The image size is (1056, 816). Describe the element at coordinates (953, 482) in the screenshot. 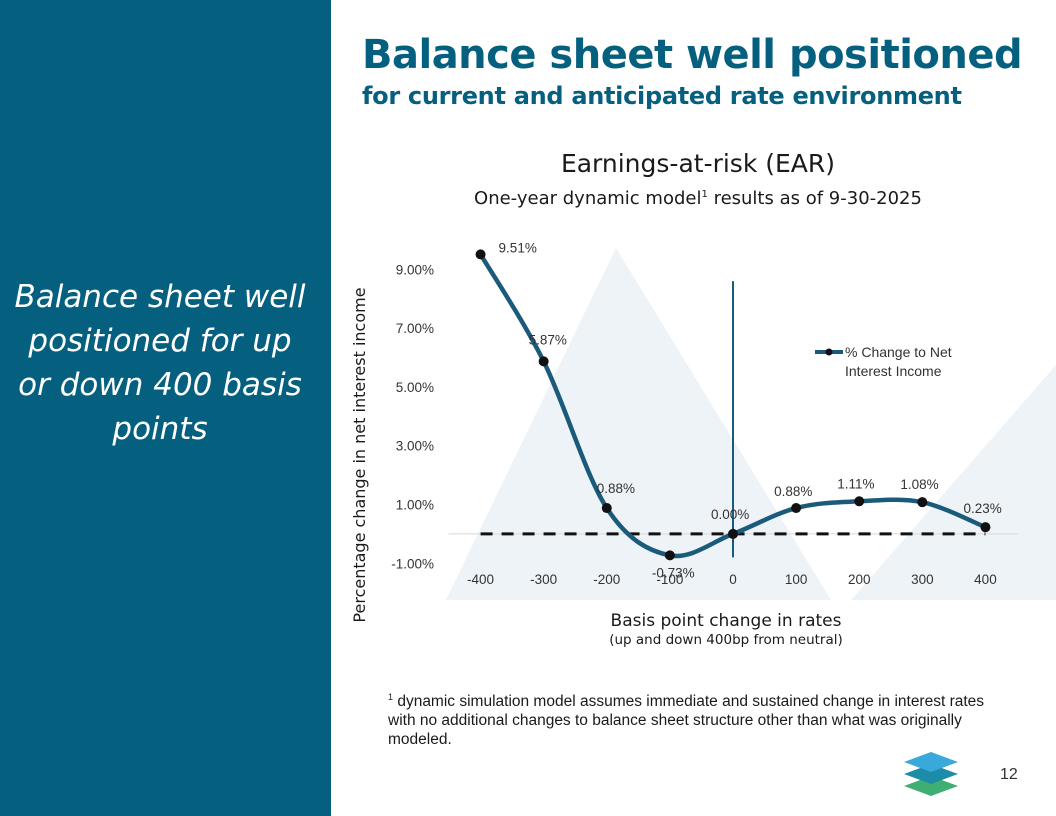

I see `background-shape-right` at that location.